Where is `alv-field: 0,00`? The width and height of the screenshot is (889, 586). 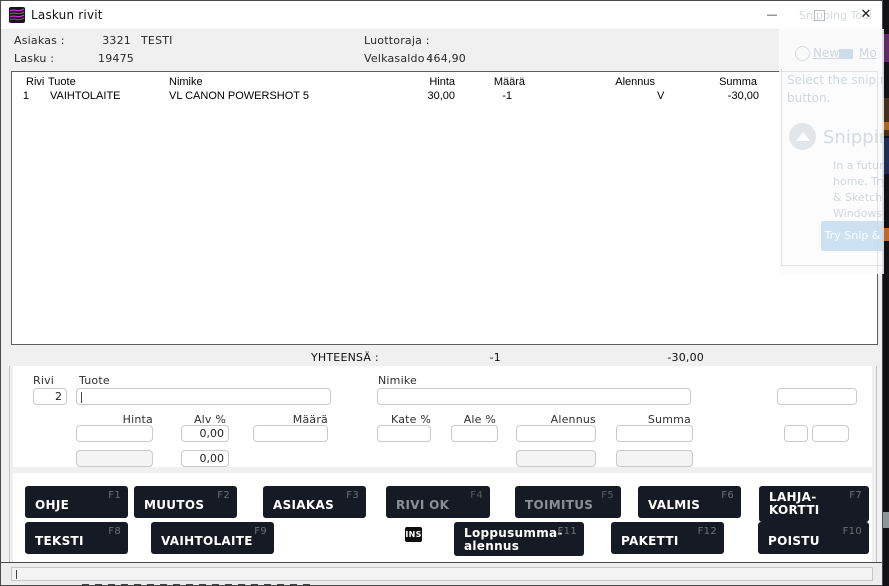
alv-field: 0,00 is located at coordinates (205, 433).